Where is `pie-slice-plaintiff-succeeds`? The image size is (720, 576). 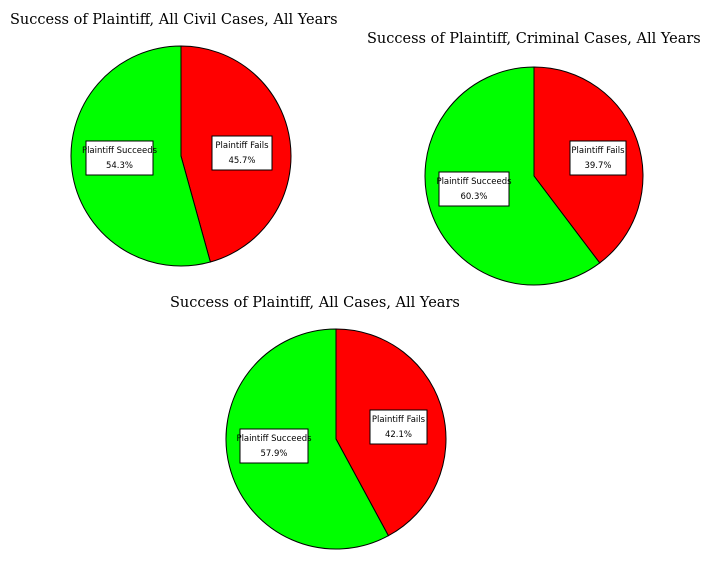
pie-slice-plaintiff-succeeds is located at coordinates (512, 176).